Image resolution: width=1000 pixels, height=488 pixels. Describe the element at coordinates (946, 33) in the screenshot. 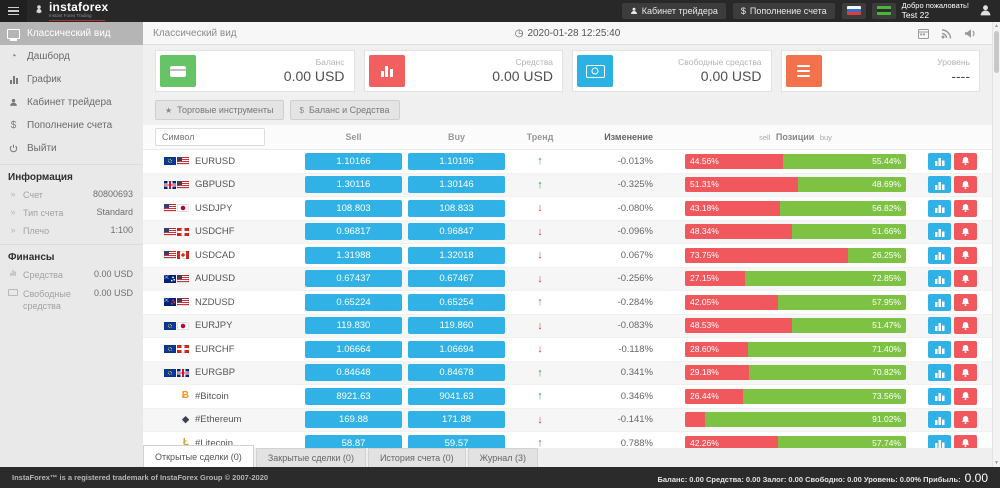

I see `rss-icon` at that location.